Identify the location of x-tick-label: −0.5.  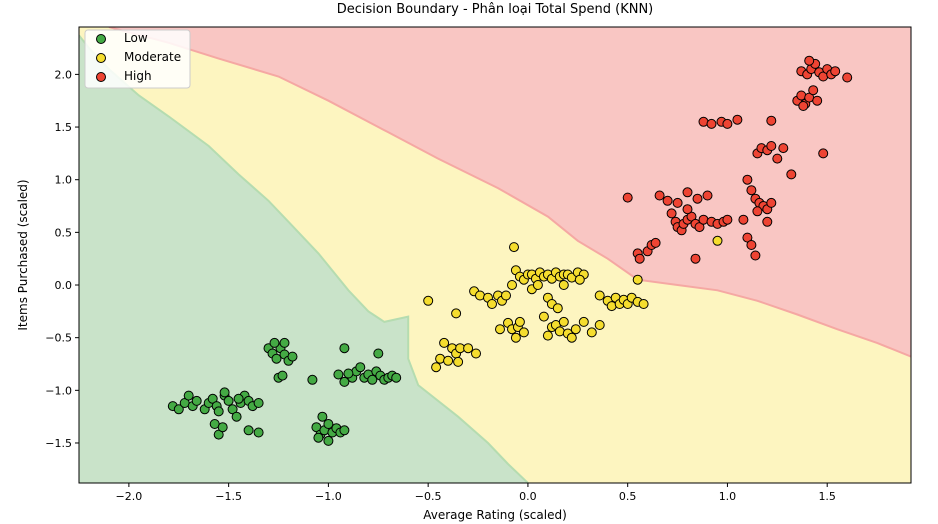
(428, 496).